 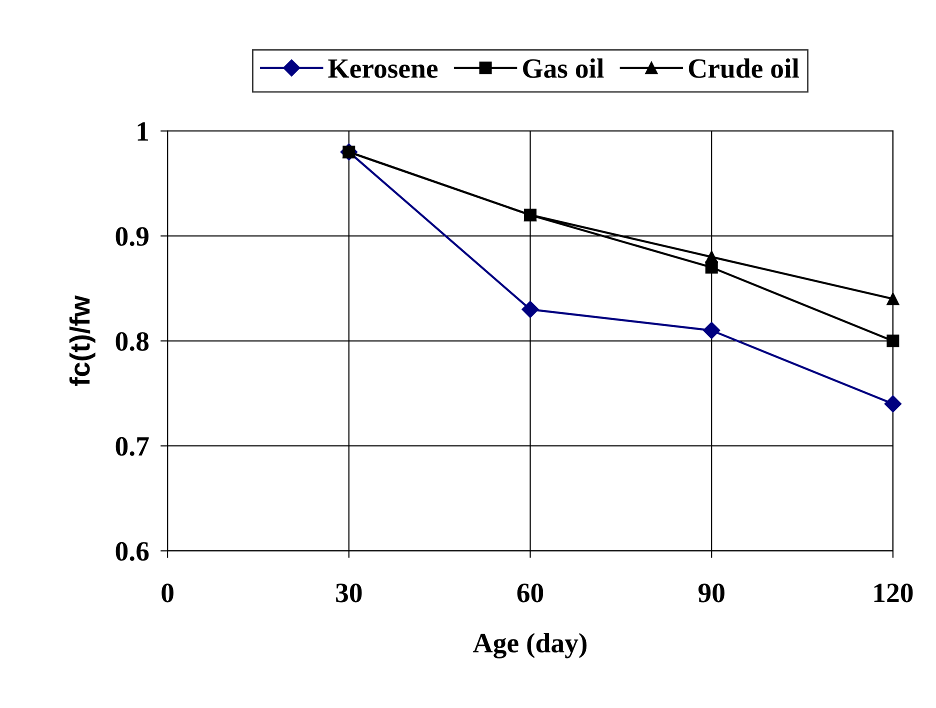 What do you see at coordinates (383, 68) in the screenshot?
I see `legend-label: Kerosene` at bounding box center [383, 68].